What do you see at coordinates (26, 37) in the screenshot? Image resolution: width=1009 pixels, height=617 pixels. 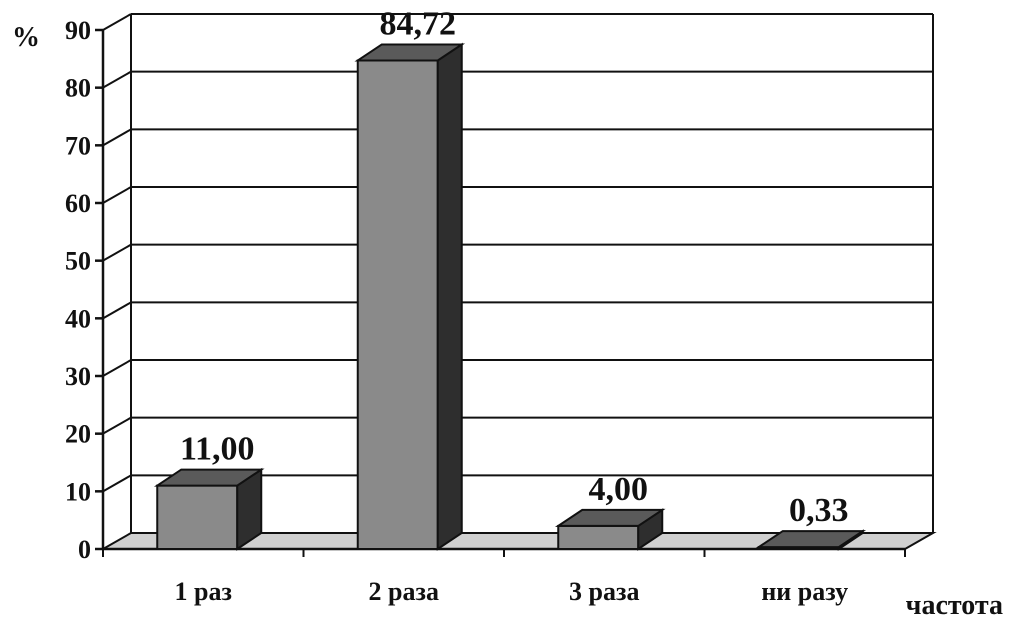 I see `y-axis-title: %` at bounding box center [26, 37].